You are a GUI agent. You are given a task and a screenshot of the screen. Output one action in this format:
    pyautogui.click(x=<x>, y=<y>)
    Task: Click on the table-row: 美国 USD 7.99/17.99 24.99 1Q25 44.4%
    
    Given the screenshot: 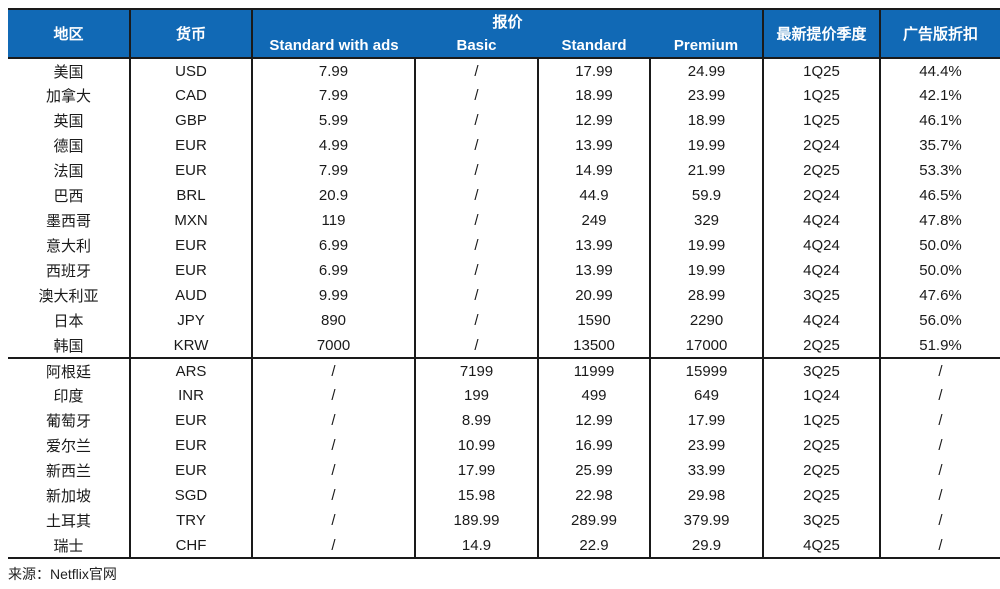 What is the action you would take?
    pyautogui.click(x=504, y=70)
    